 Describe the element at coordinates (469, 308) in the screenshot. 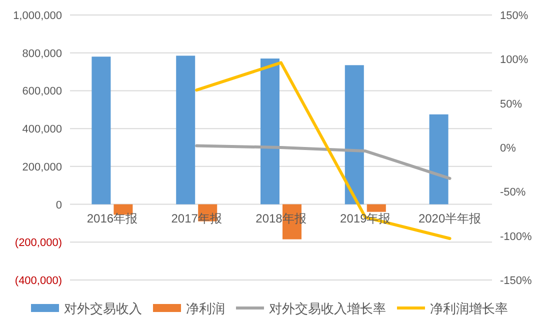

I see `legend-label: 净利润增长率` at that location.